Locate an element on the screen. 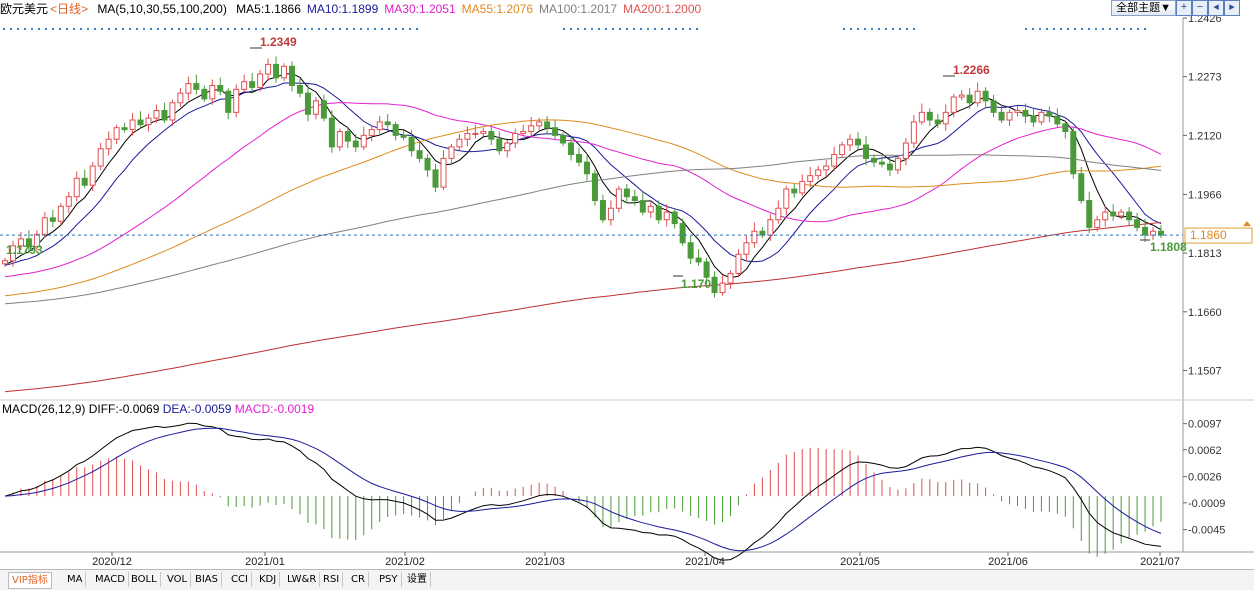 The height and width of the screenshot is (590, 1254). indicator-tab-1: MA is located at coordinates (75, 579).